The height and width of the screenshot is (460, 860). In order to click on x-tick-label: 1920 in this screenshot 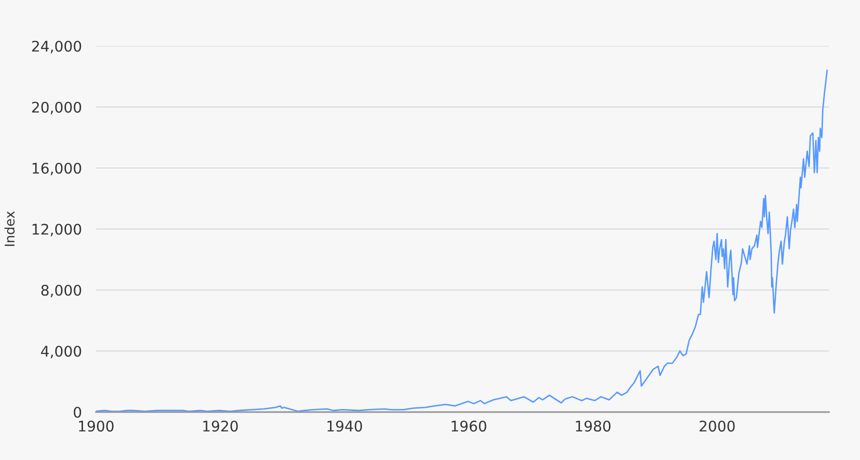, I will do `click(220, 426)`.